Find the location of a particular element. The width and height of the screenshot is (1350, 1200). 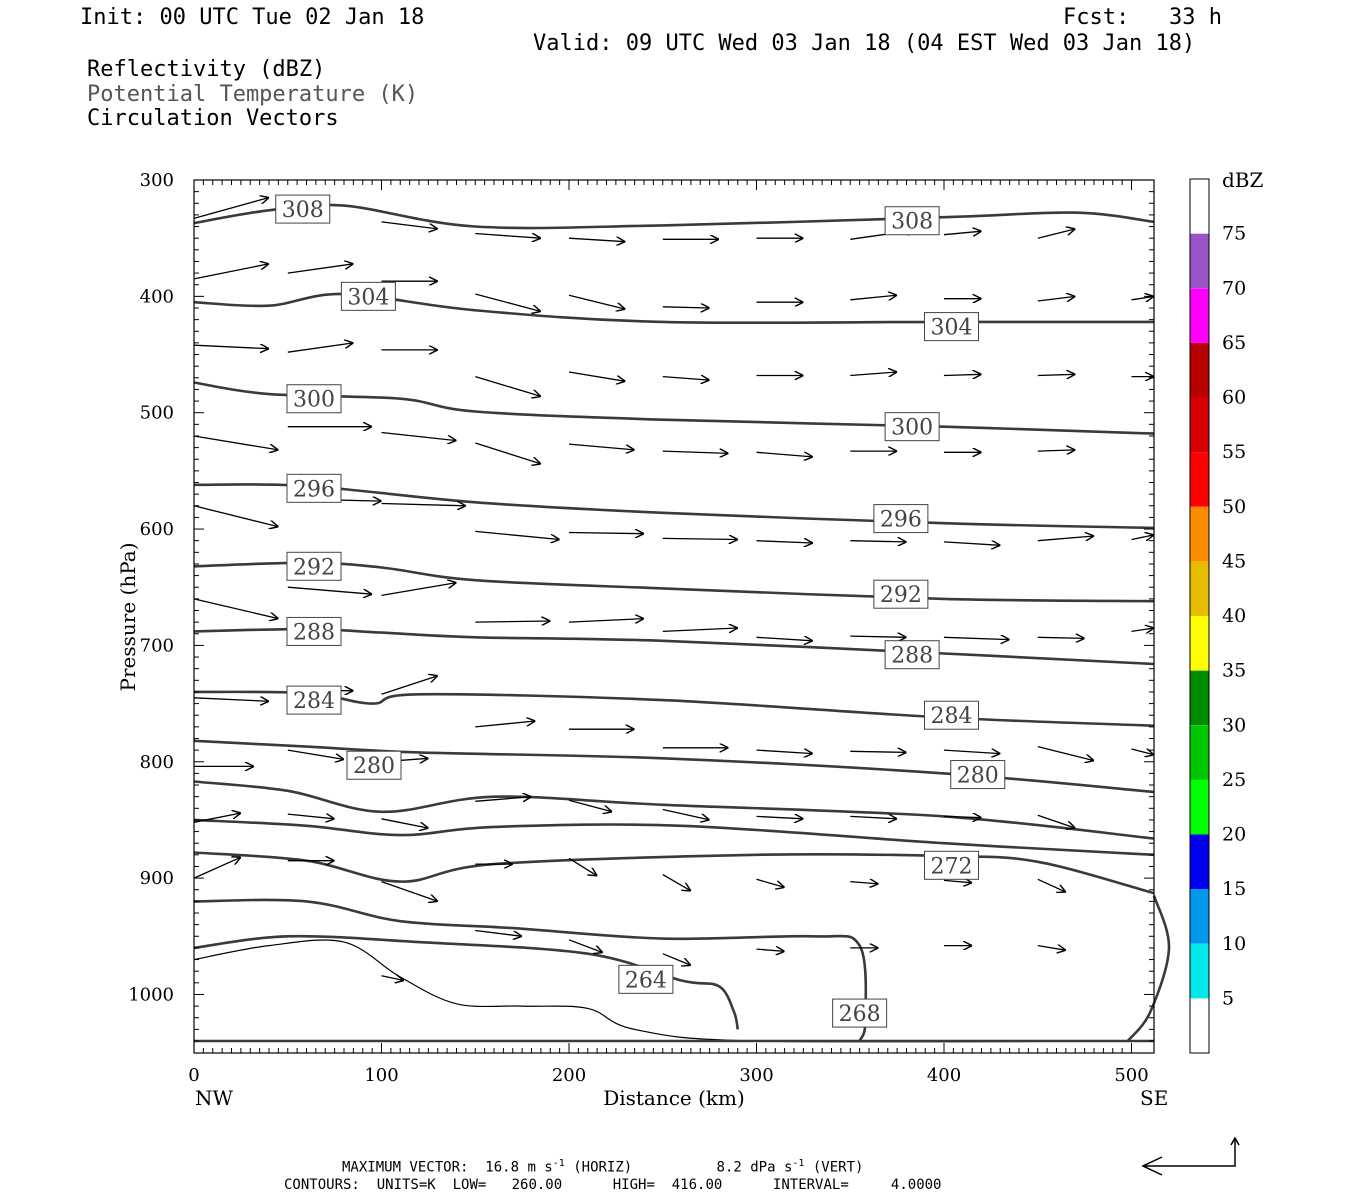

colorbar-frame is located at coordinates (1199, 616).